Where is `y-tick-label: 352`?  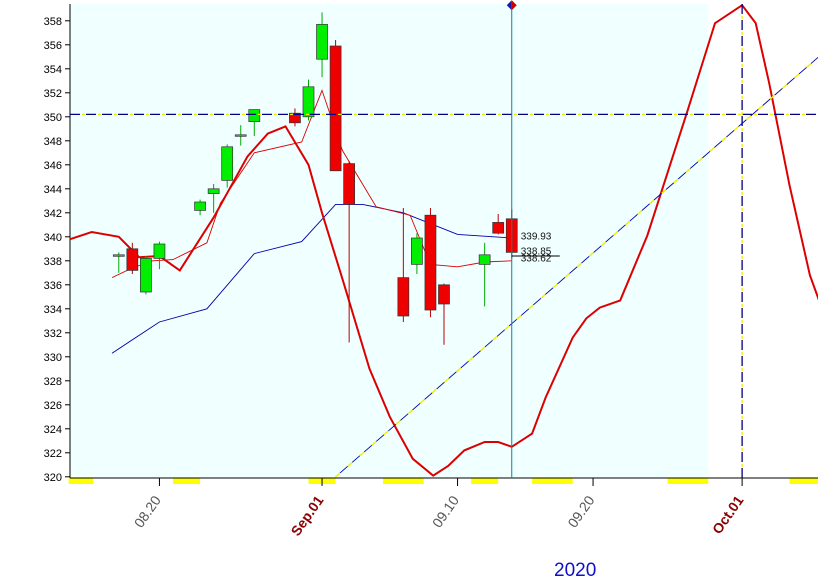
y-tick-label: 352 is located at coordinates (53, 94).